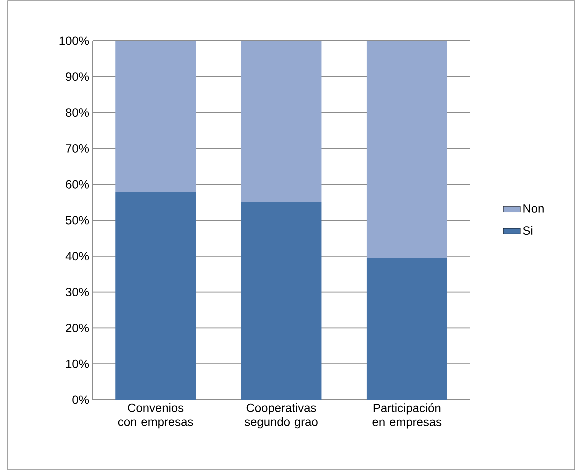 Image resolution: width=581 pixels, height=473 pixels. Describe the element at coordinates (534, 208) in the screenshot. I see `legend-label: Non` at that location.